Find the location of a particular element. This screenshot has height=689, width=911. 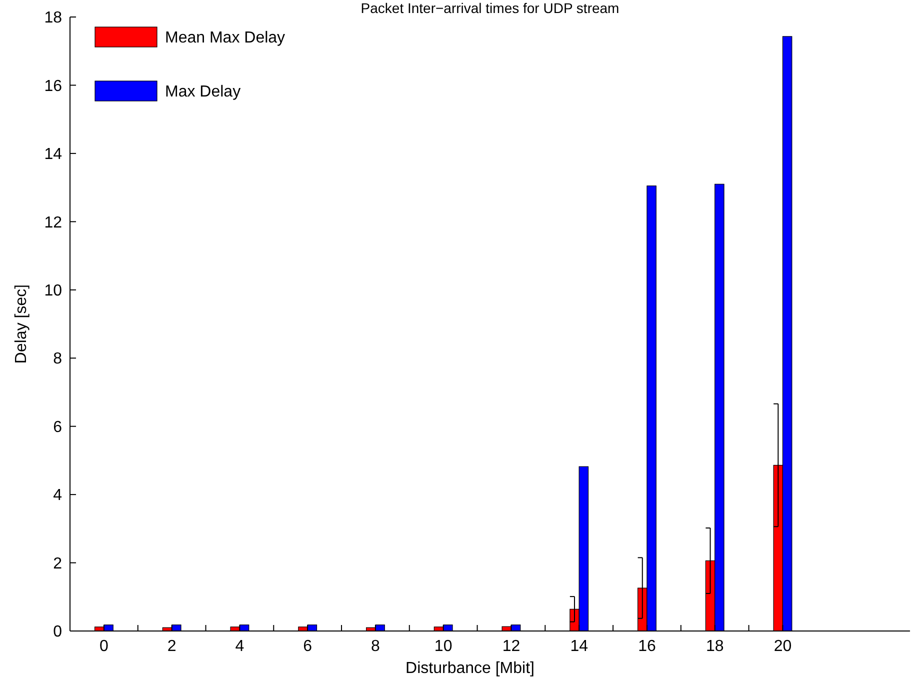

y-tick-label: 4 is located at coordinates (57, 495).